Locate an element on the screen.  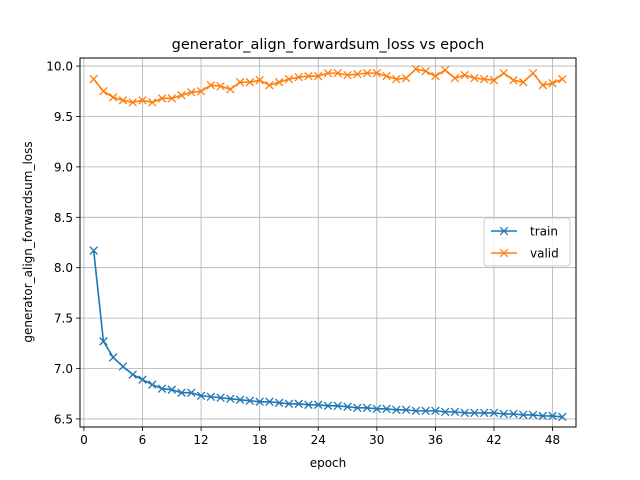
x-tick-label: 48 is located at coordinates (552, 440).